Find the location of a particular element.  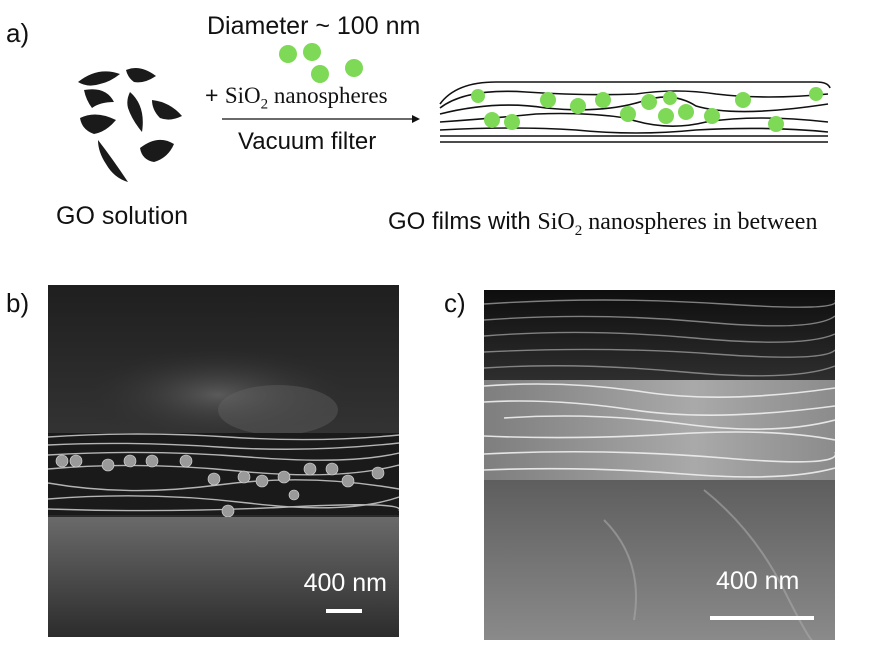

sio2-nanospheres-label: + SiO2 nanospheres is located at coordinates (296, 97).